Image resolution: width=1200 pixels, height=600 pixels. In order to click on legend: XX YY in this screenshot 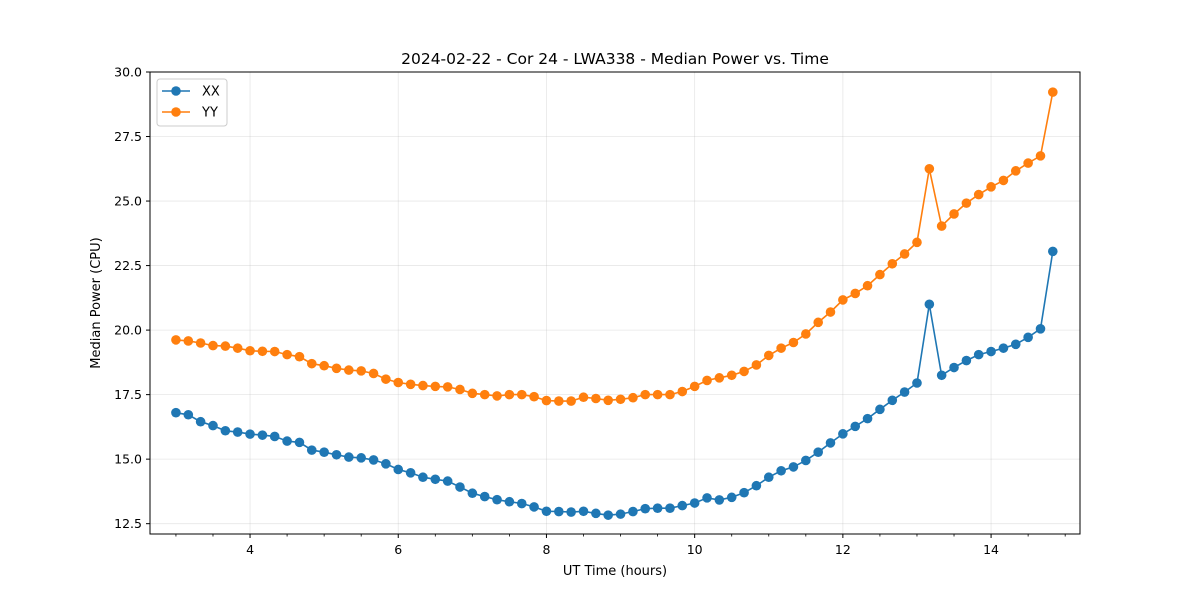, I will do `click(192, 102)`.